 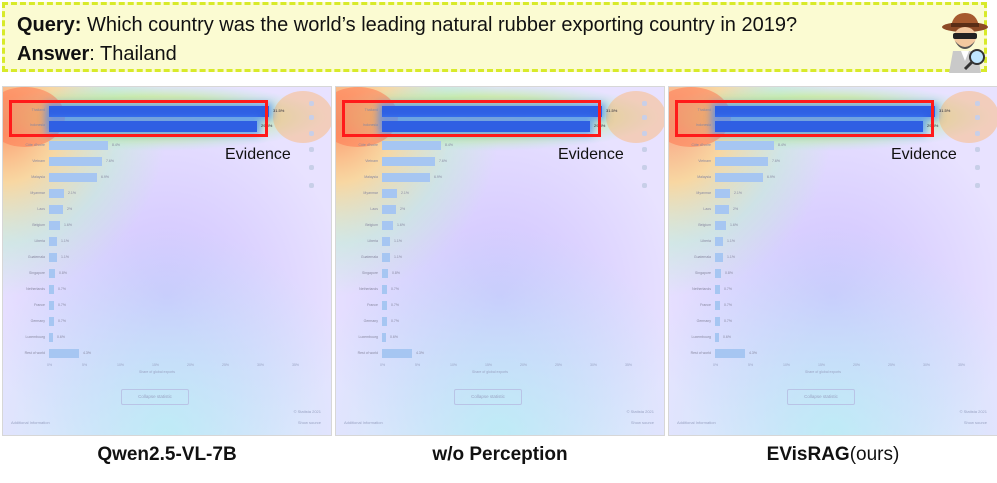 I want to click on detective-icon, so click(x=965, y=43).